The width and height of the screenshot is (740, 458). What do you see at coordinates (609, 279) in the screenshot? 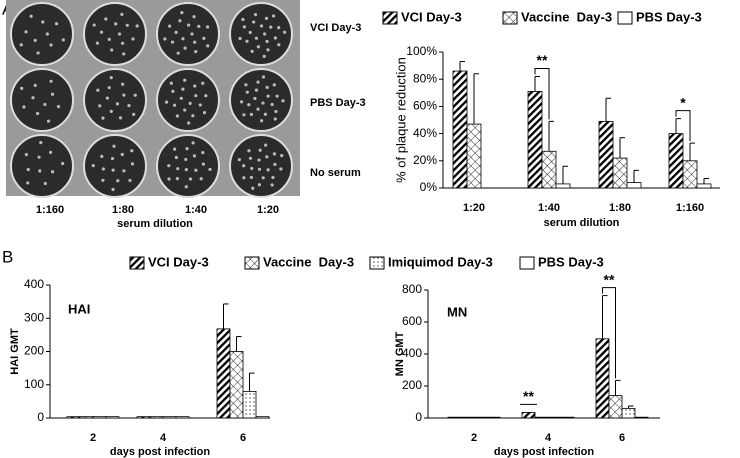
I see `significance: **` at bounding box center [609, 279].